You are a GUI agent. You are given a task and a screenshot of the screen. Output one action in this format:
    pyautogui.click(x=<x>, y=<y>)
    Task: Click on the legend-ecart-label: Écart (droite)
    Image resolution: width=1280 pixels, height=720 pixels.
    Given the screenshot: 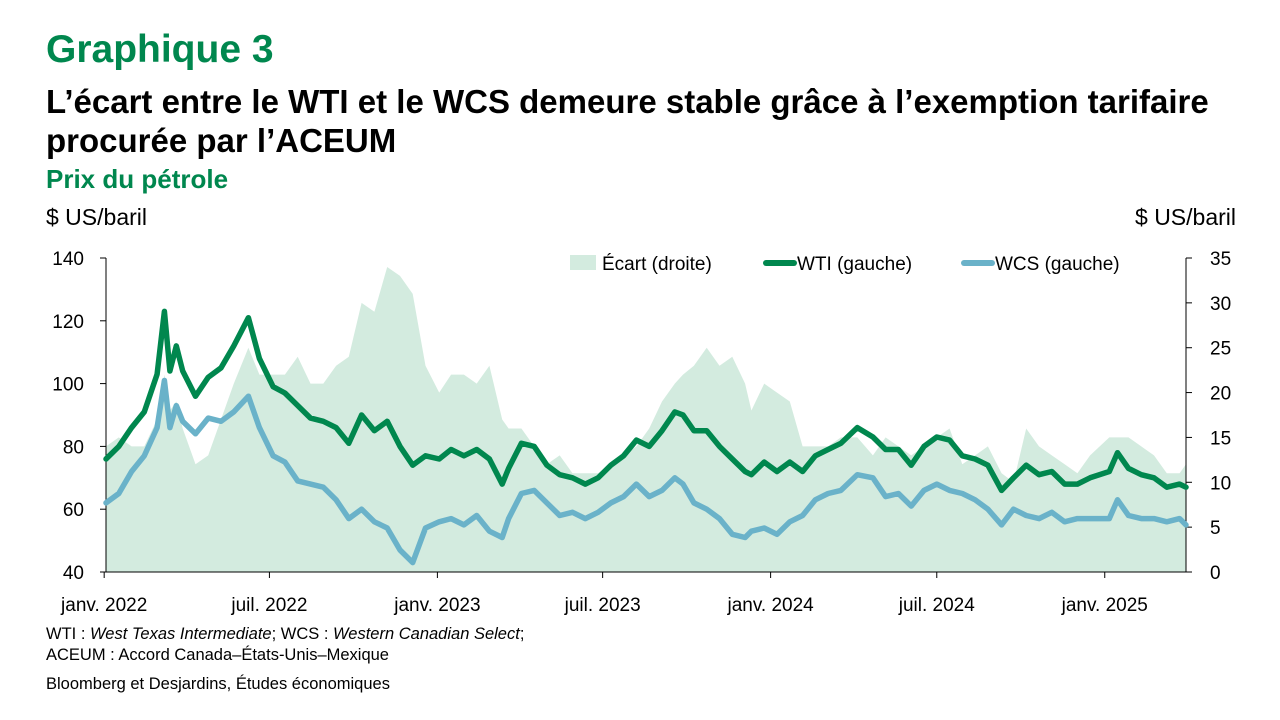 What is the action you would take?
    pyautogui.click(x=657, y=264)
    